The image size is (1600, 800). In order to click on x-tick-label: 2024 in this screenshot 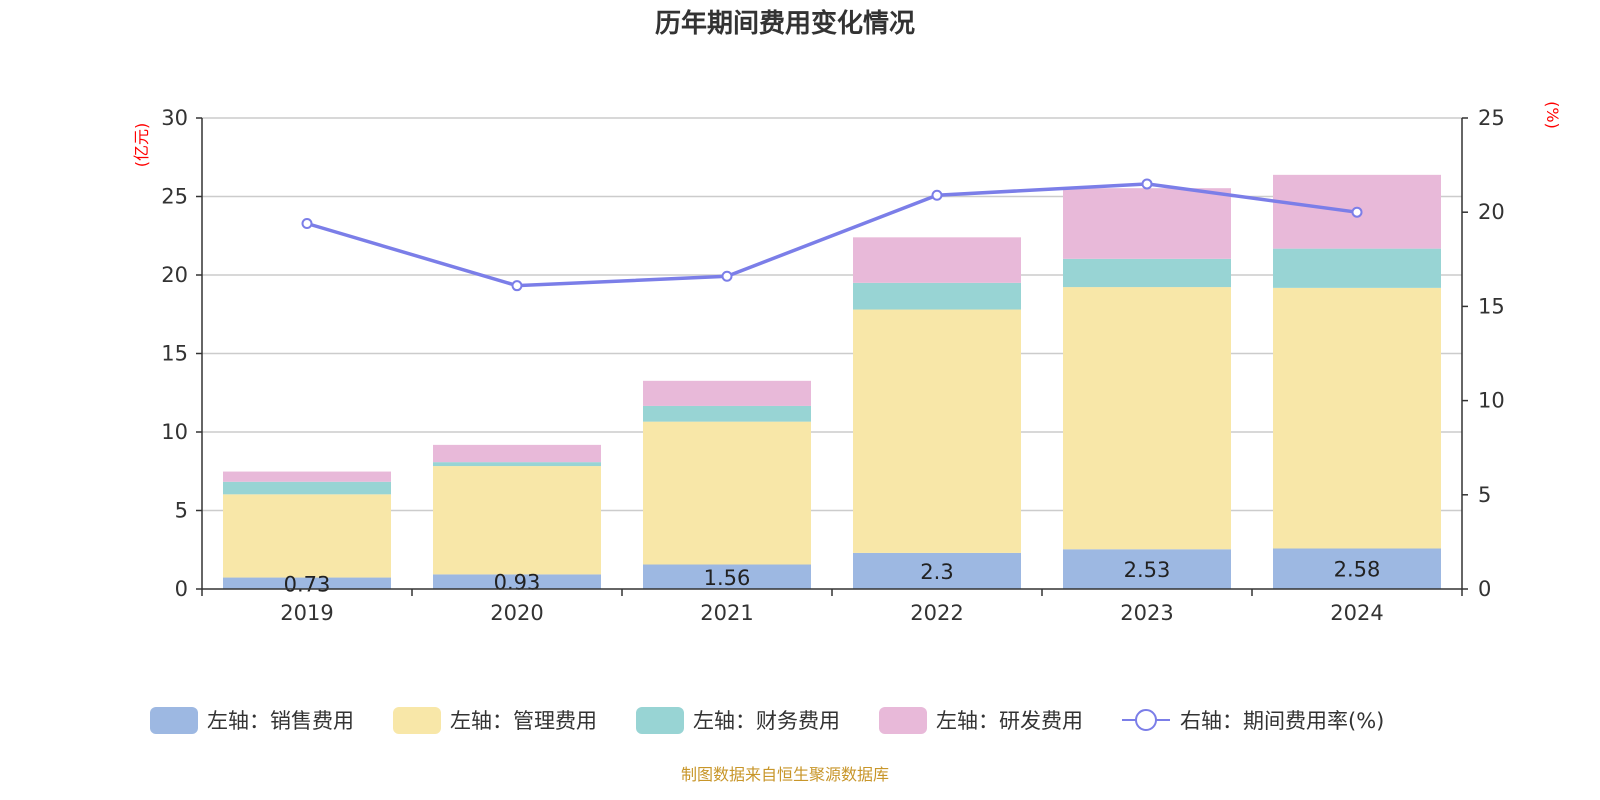, I will do `click(1356, 613)`.